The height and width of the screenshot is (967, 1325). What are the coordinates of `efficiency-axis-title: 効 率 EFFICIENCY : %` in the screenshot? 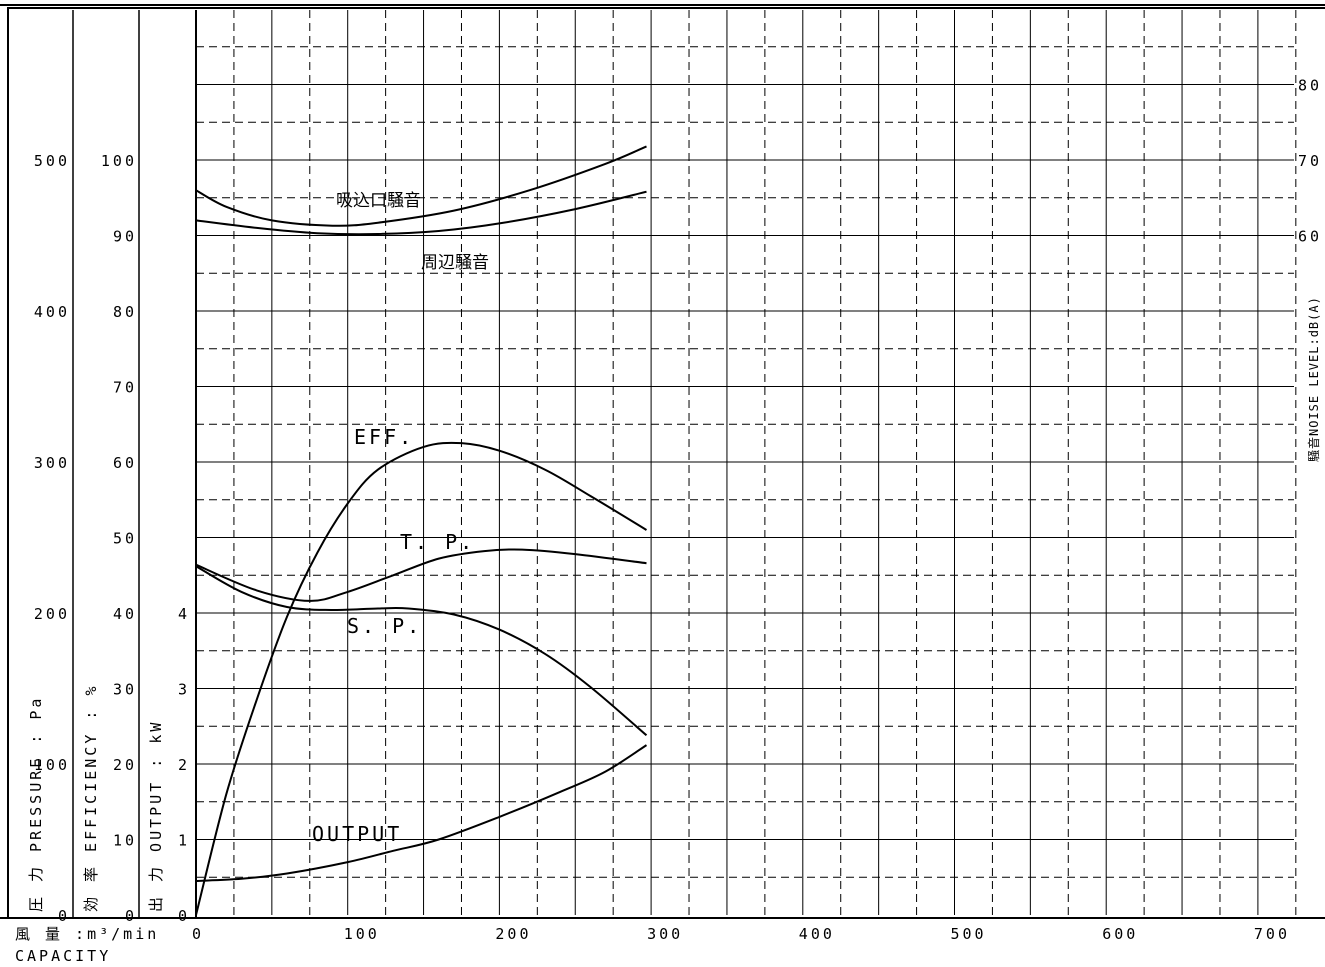 It's located at (91, 798).